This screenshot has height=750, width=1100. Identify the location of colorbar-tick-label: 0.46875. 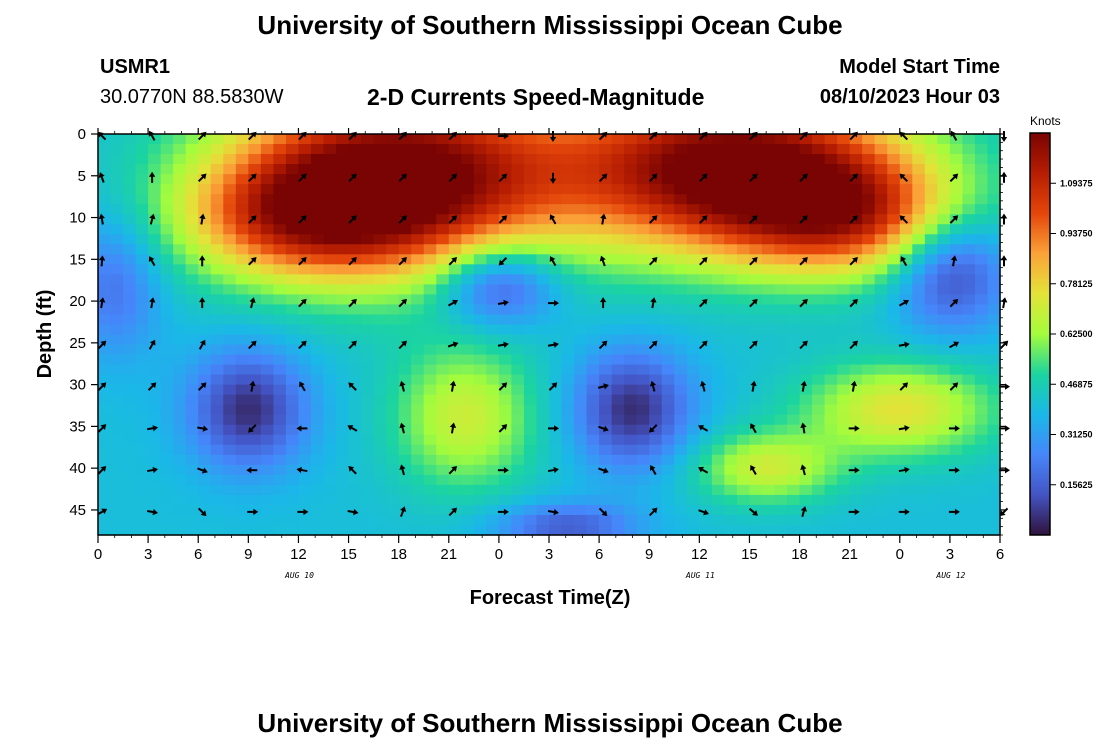
(1076, 384).